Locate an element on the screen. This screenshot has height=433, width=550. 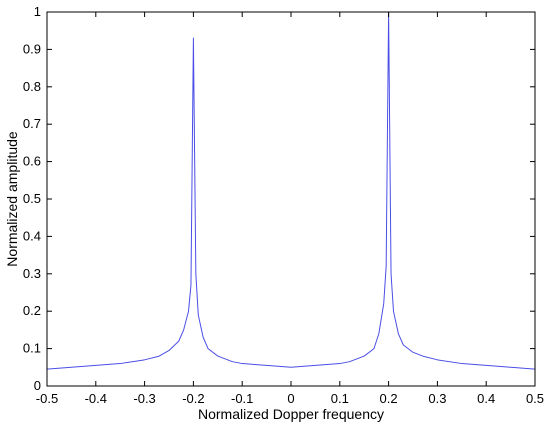
x-tick-label: 0.1 is located at coordinates (340, 398).